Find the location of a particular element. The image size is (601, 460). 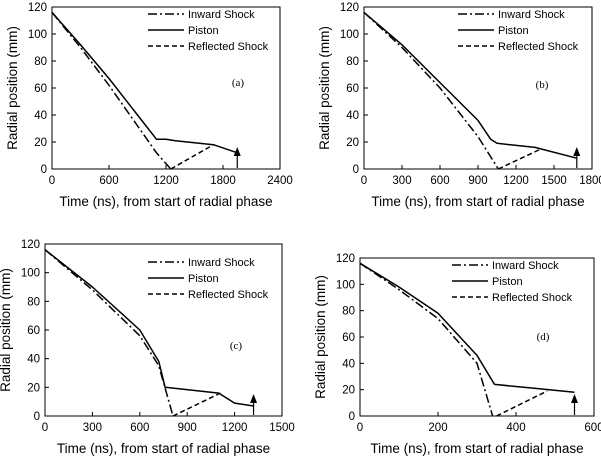

x-tick-label: 400 is located at coordinates (515, 428).